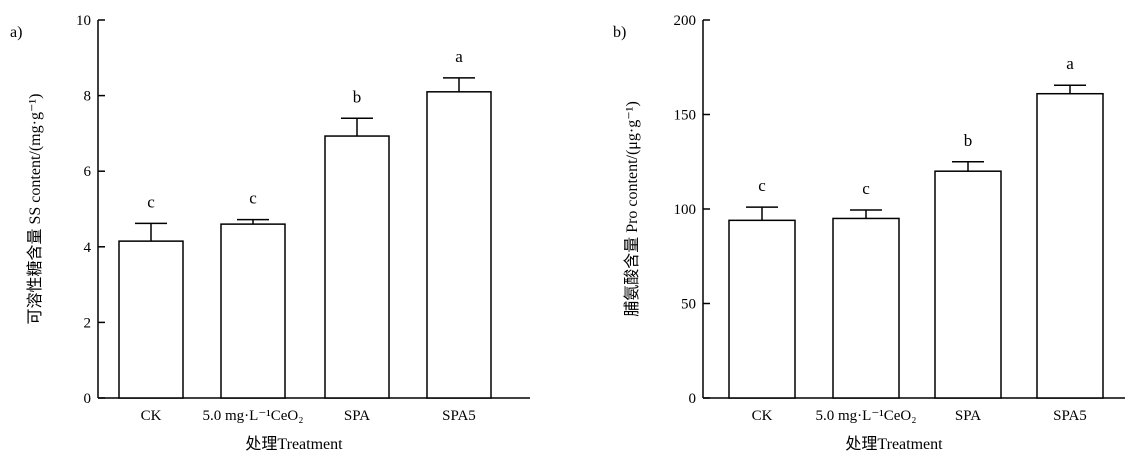 The height and width of the screenshot is (457, 1131). Describe the element at coordinates (619, 32) in the screenshot. I see `panel-label: b)` at that location.